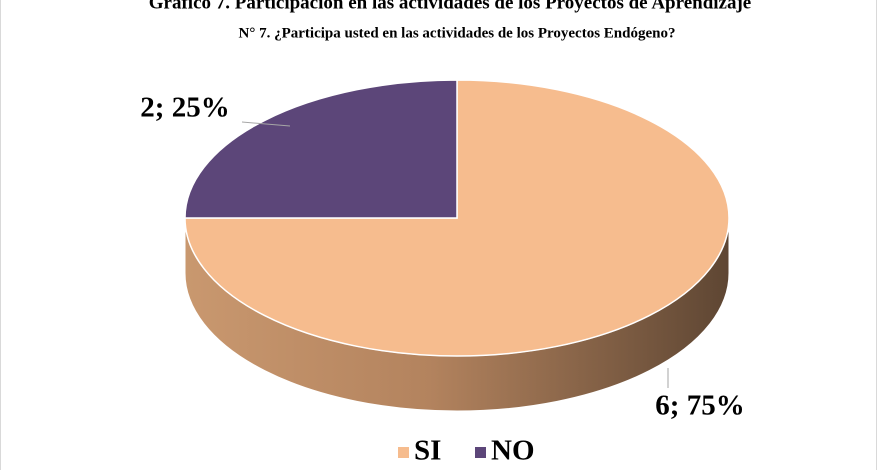 This screenshot has width=877, height=470. Describe the element at coordinates (266, 124) in the screenshot. I see `leader-line` at that location.